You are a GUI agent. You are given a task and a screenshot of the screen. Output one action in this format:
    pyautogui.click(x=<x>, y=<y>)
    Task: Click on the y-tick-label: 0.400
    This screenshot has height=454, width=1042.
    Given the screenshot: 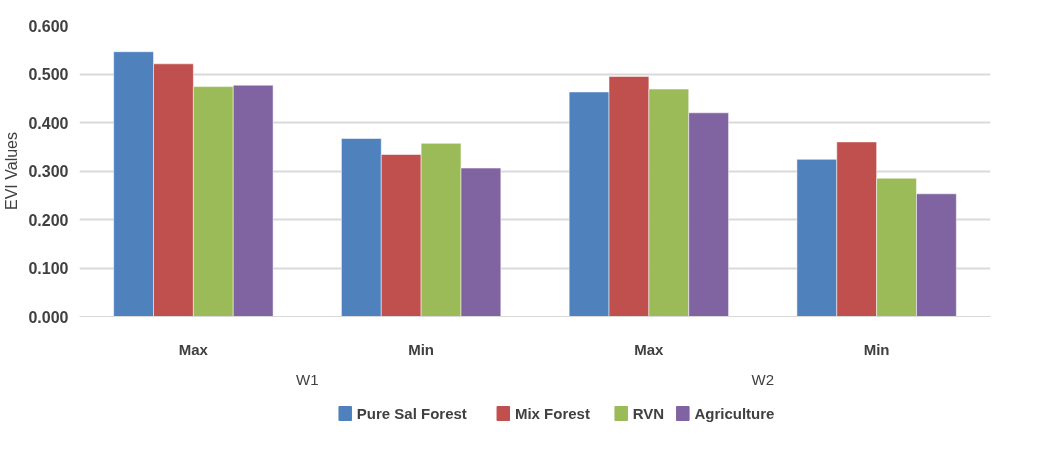 What is the action you would take?
    pyautogui.click(x=48, y=123)
    